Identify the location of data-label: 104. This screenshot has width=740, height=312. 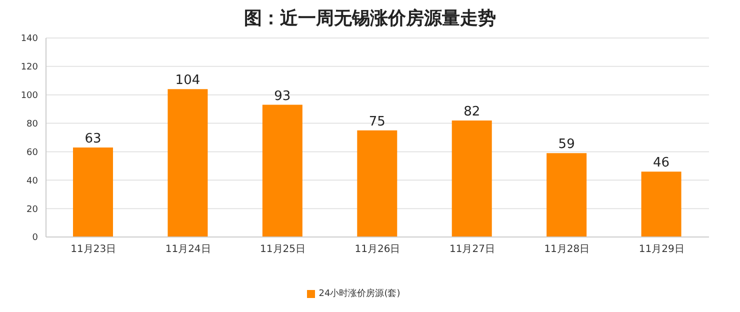
(187, 80).